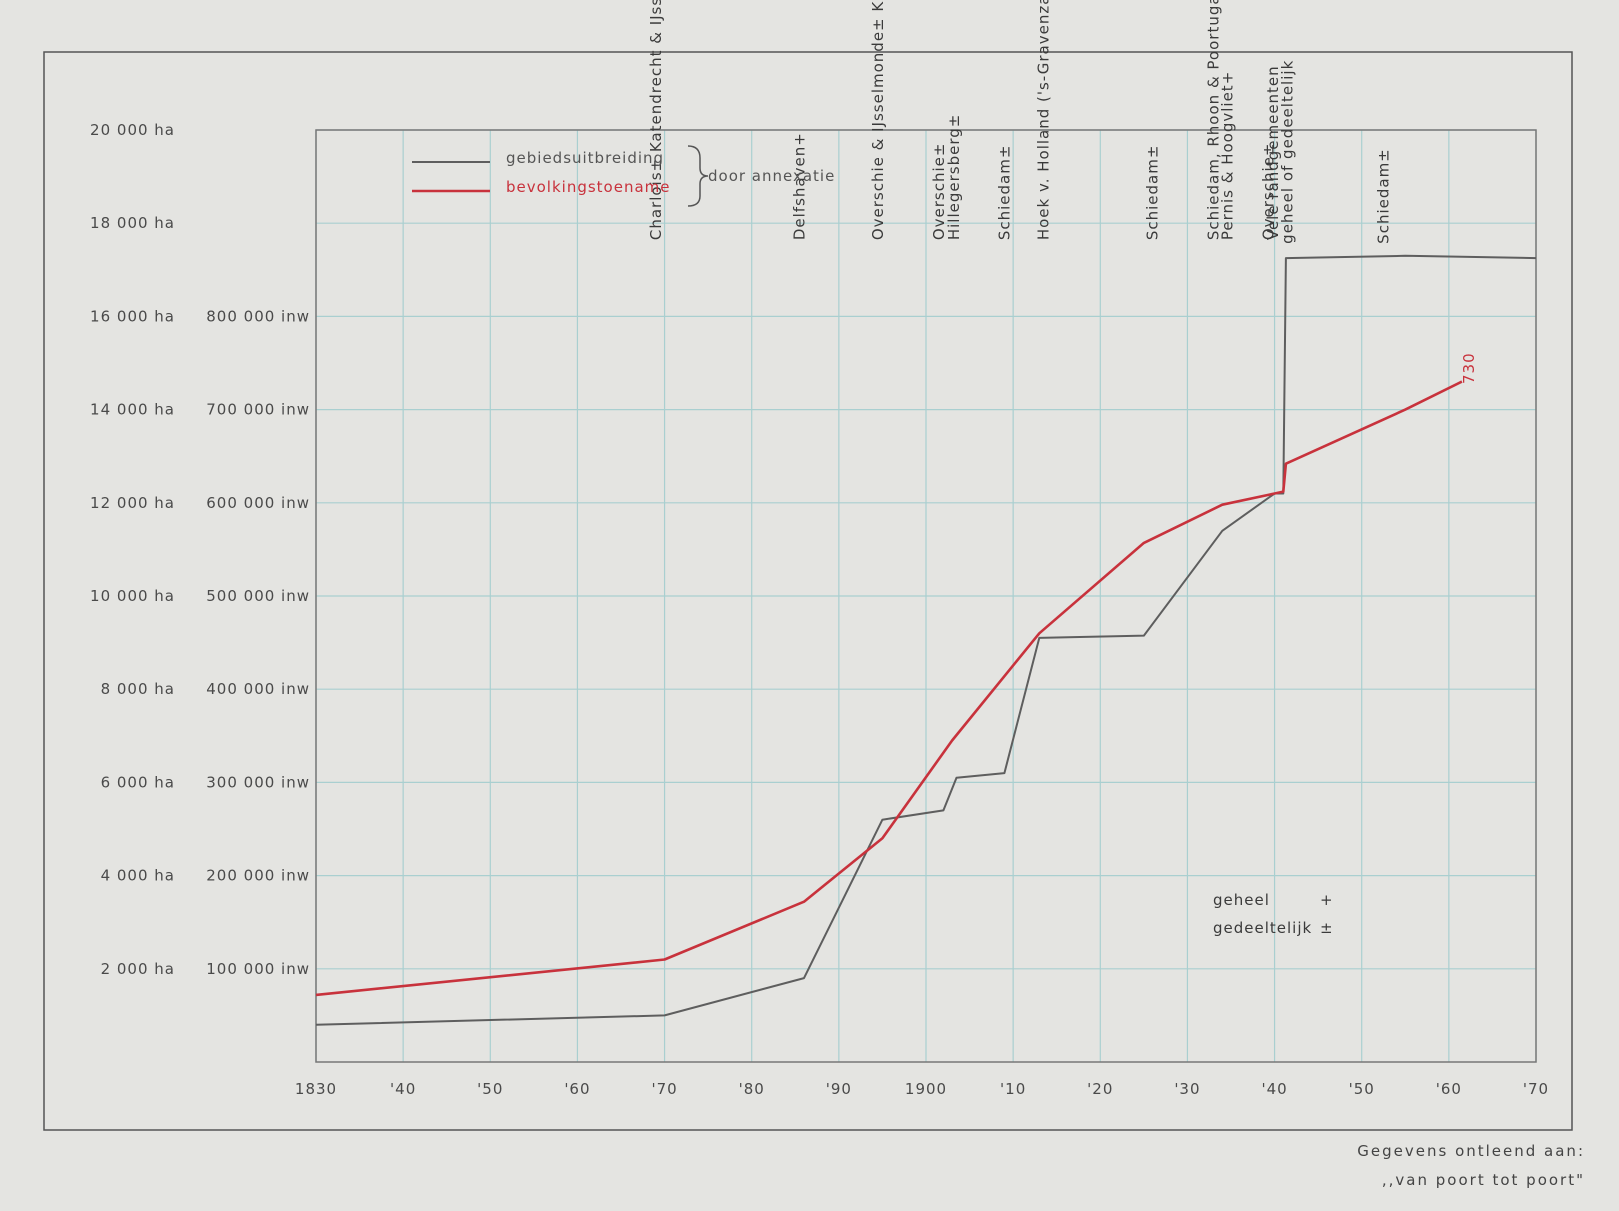 The height and width of the screenshot is (1211, 1619). What do you see at coordinates (258, 316) in the screenshot?
I see `y-tick-label-population: 800 000 inw` at bounding box center [258, 316].